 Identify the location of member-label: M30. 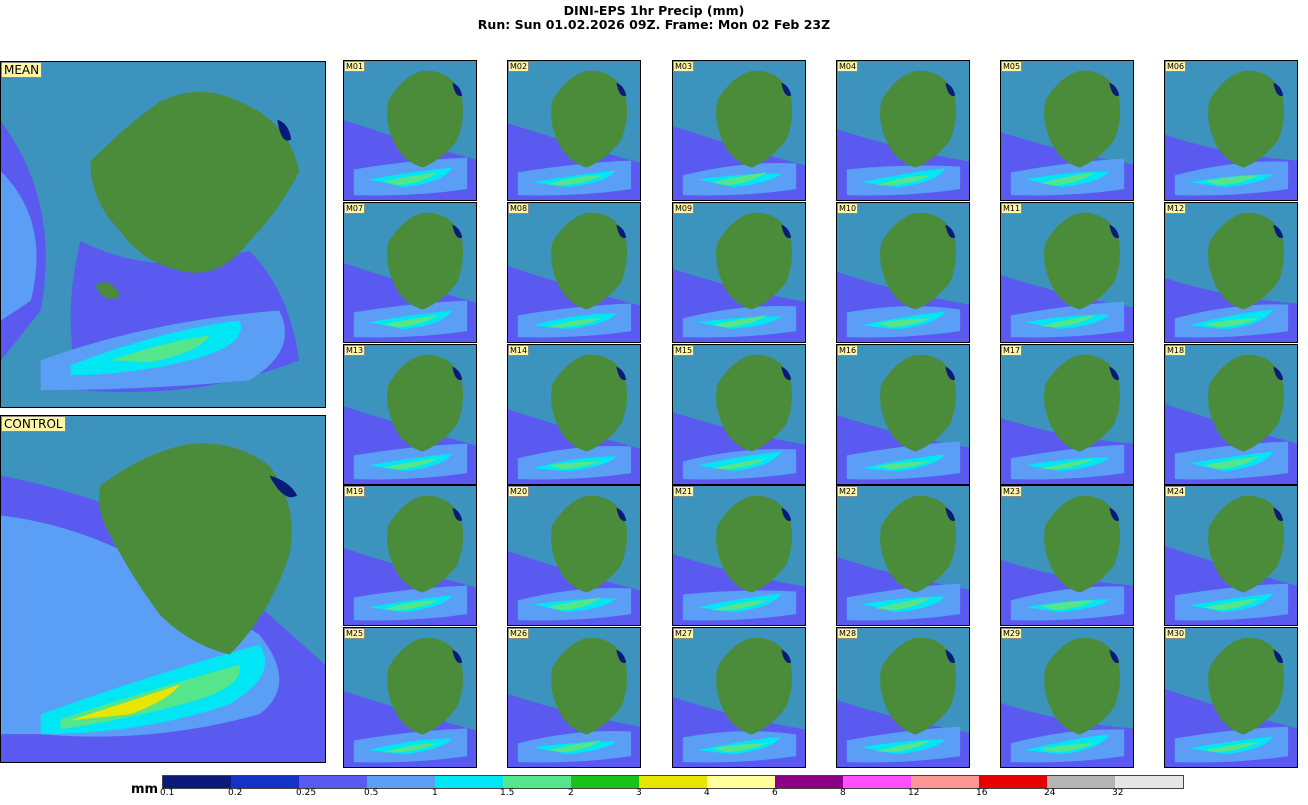
(1176, 633).